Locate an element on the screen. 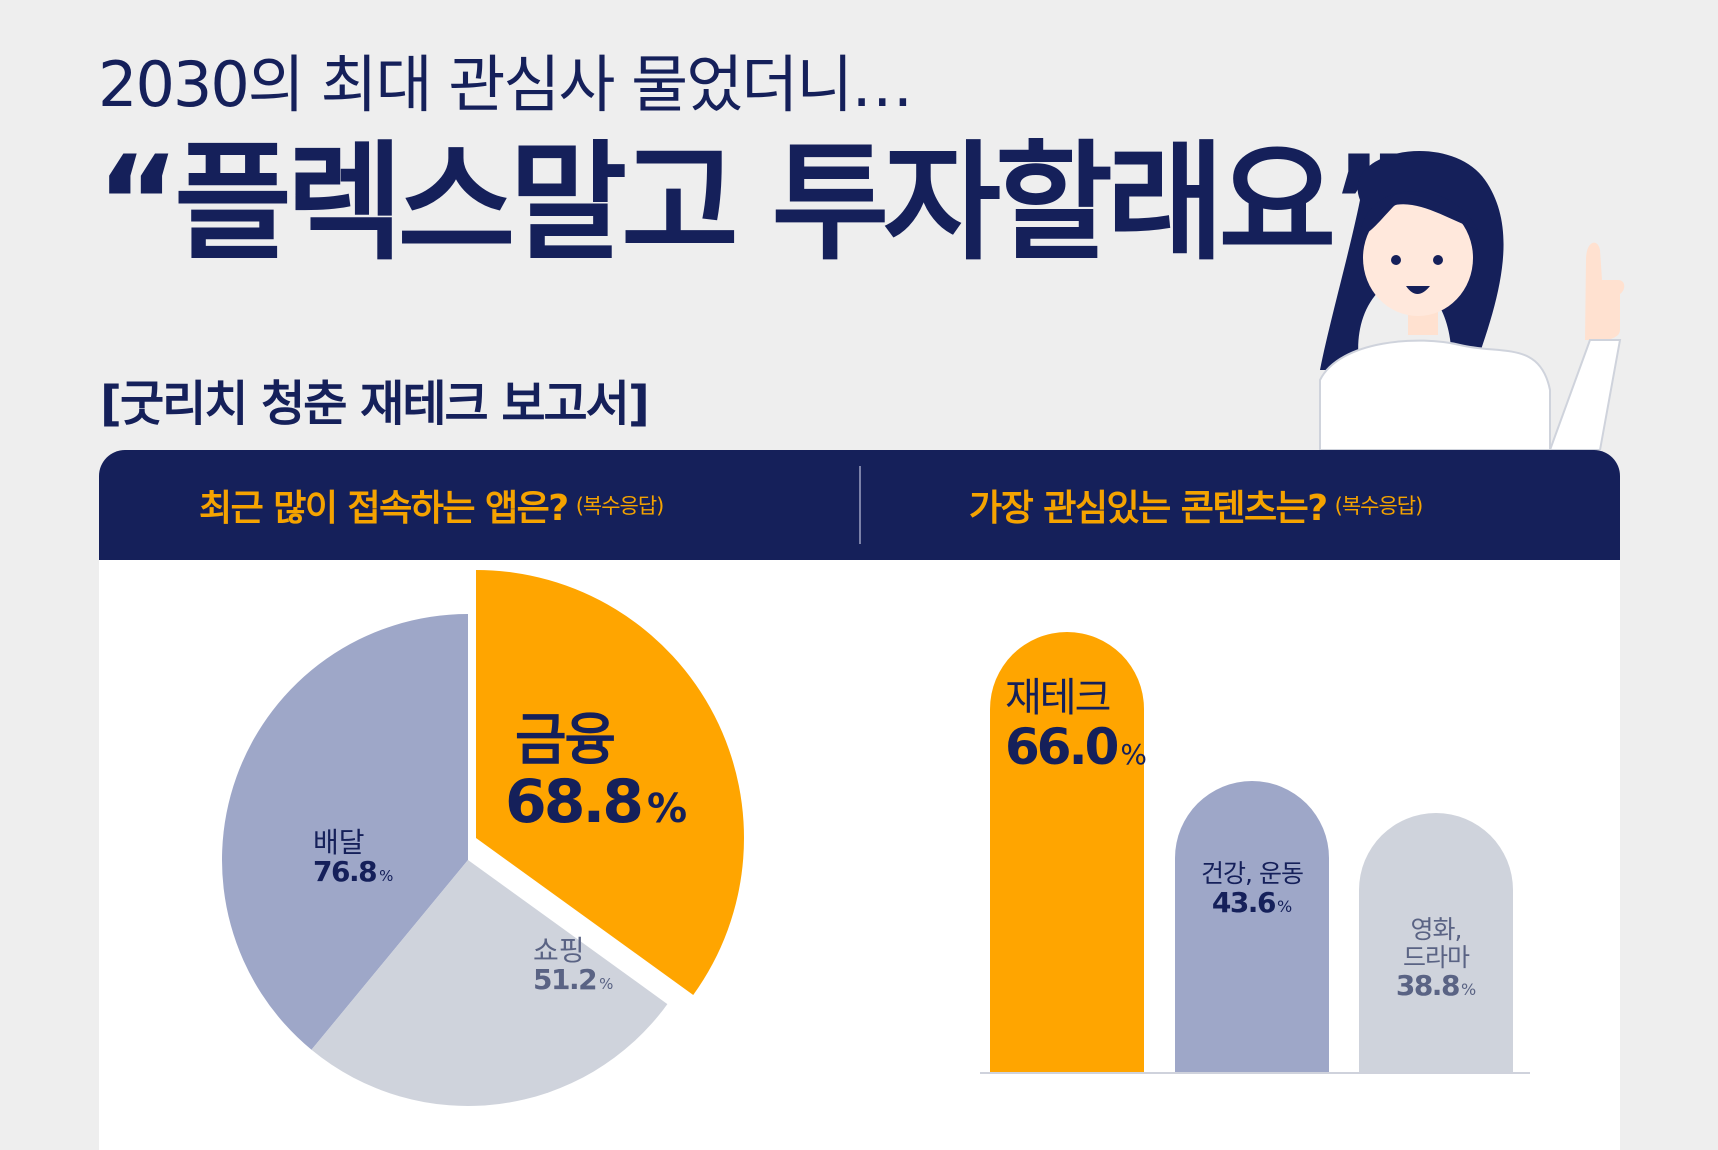  pie-label-delivery: 배달 76.8% is located at coordinates (353, 857).